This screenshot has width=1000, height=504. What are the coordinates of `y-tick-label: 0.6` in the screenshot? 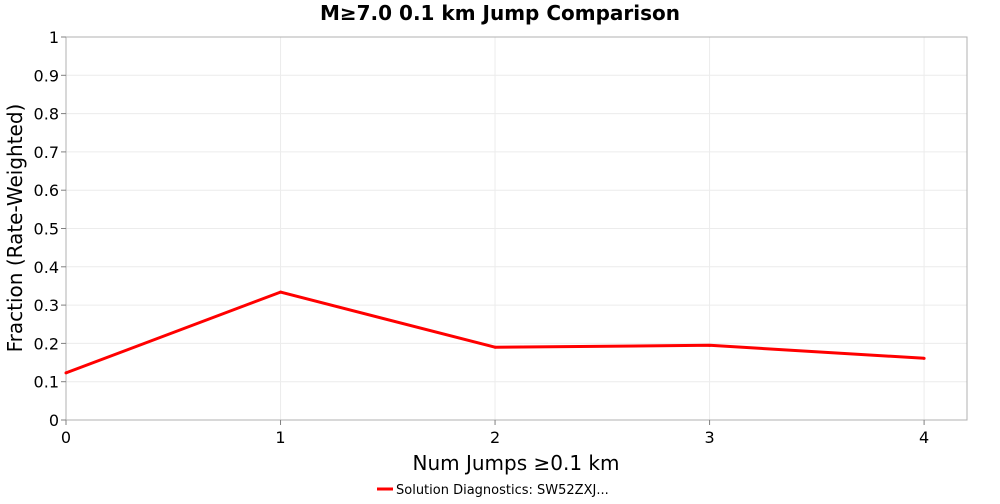 It's located at (46, 190).